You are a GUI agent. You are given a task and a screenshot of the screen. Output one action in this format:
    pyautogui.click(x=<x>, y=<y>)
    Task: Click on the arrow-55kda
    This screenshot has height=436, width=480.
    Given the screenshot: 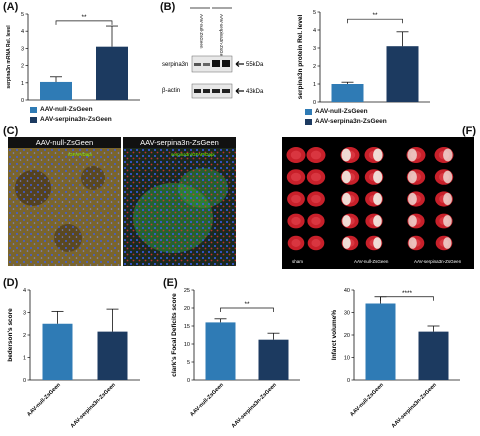 What is the action you would take?
    pyautogui.click(x=239, y=64)
    